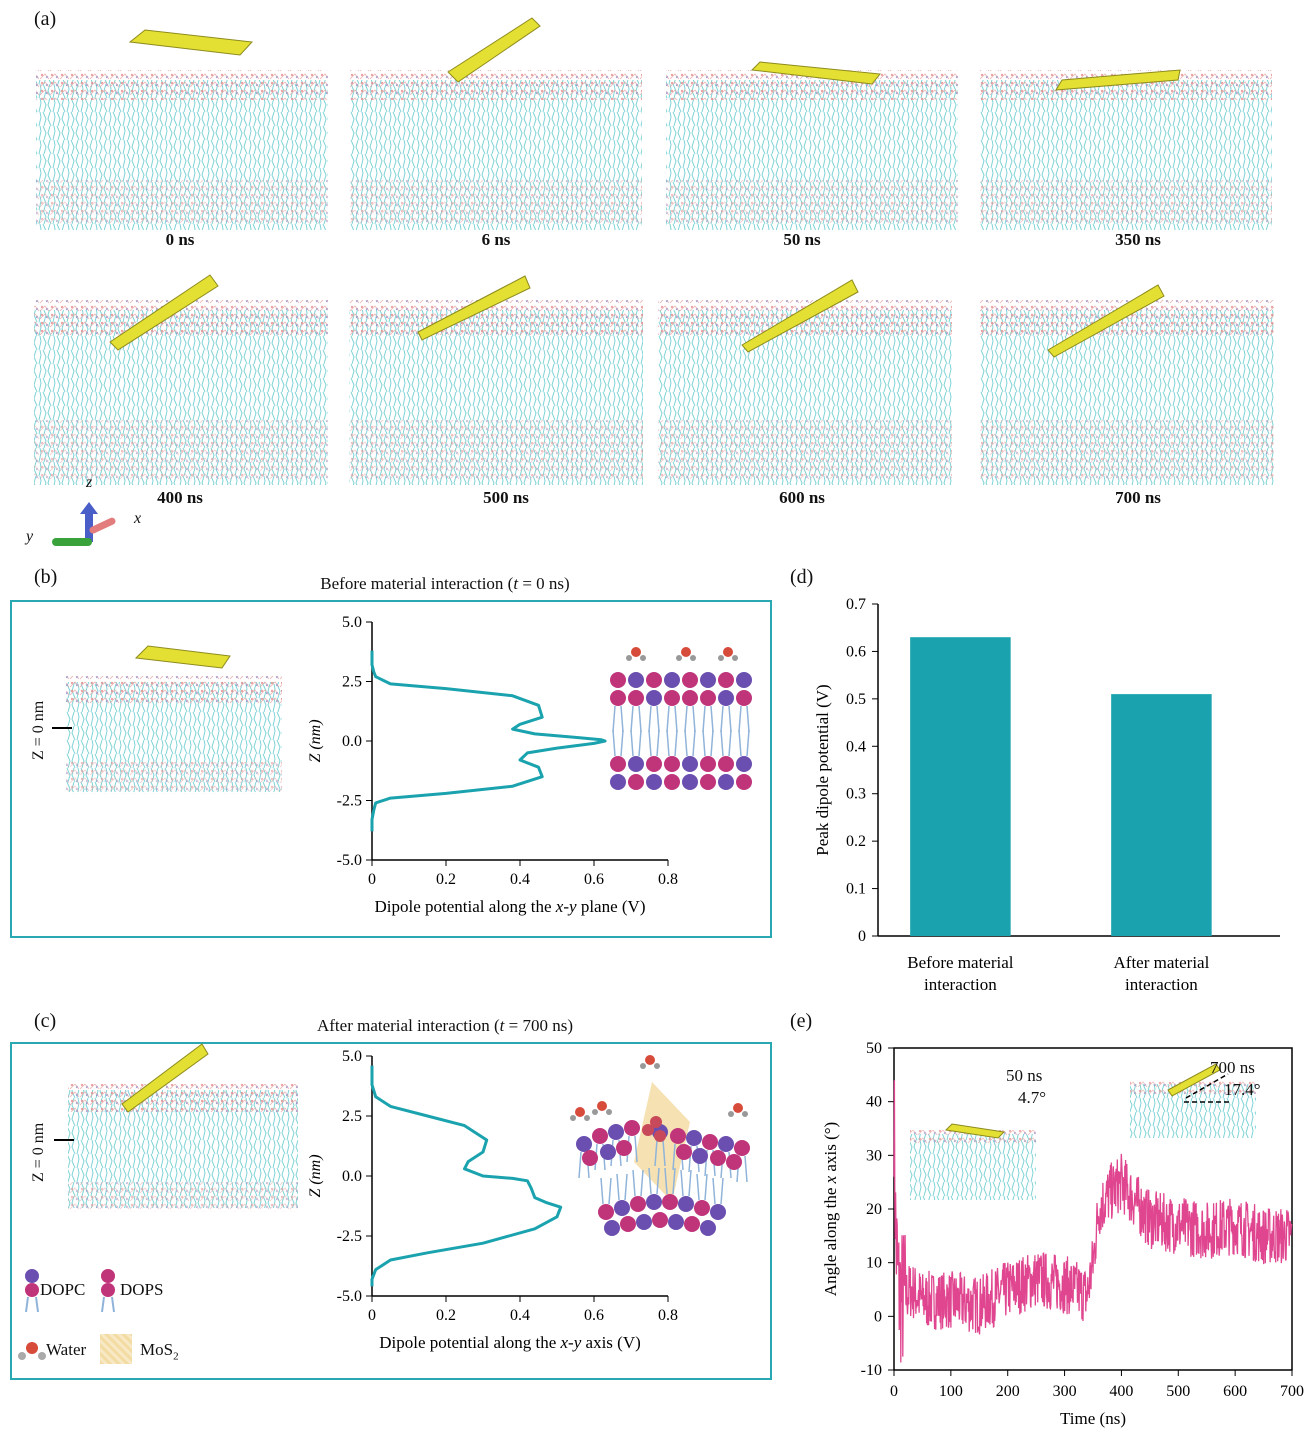  Describe the element at coordinates (349, 1236) in the screenshot. I see `y-tick-label: -2.5` at that location.